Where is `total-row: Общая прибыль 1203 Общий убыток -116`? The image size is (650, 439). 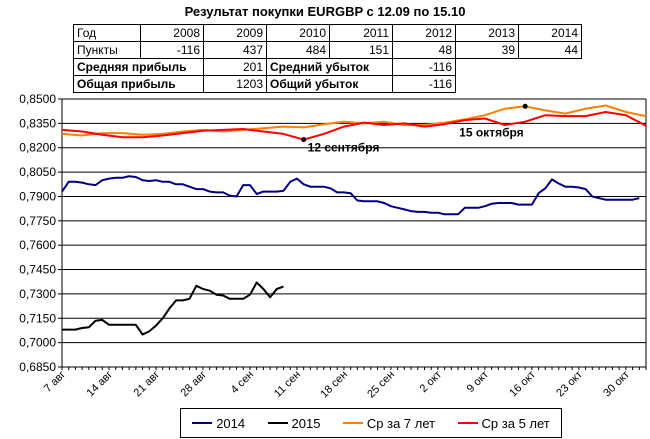
total-row: Общая прибыль 1203 Общий убыток -116 is located at coordinates (327, 84).